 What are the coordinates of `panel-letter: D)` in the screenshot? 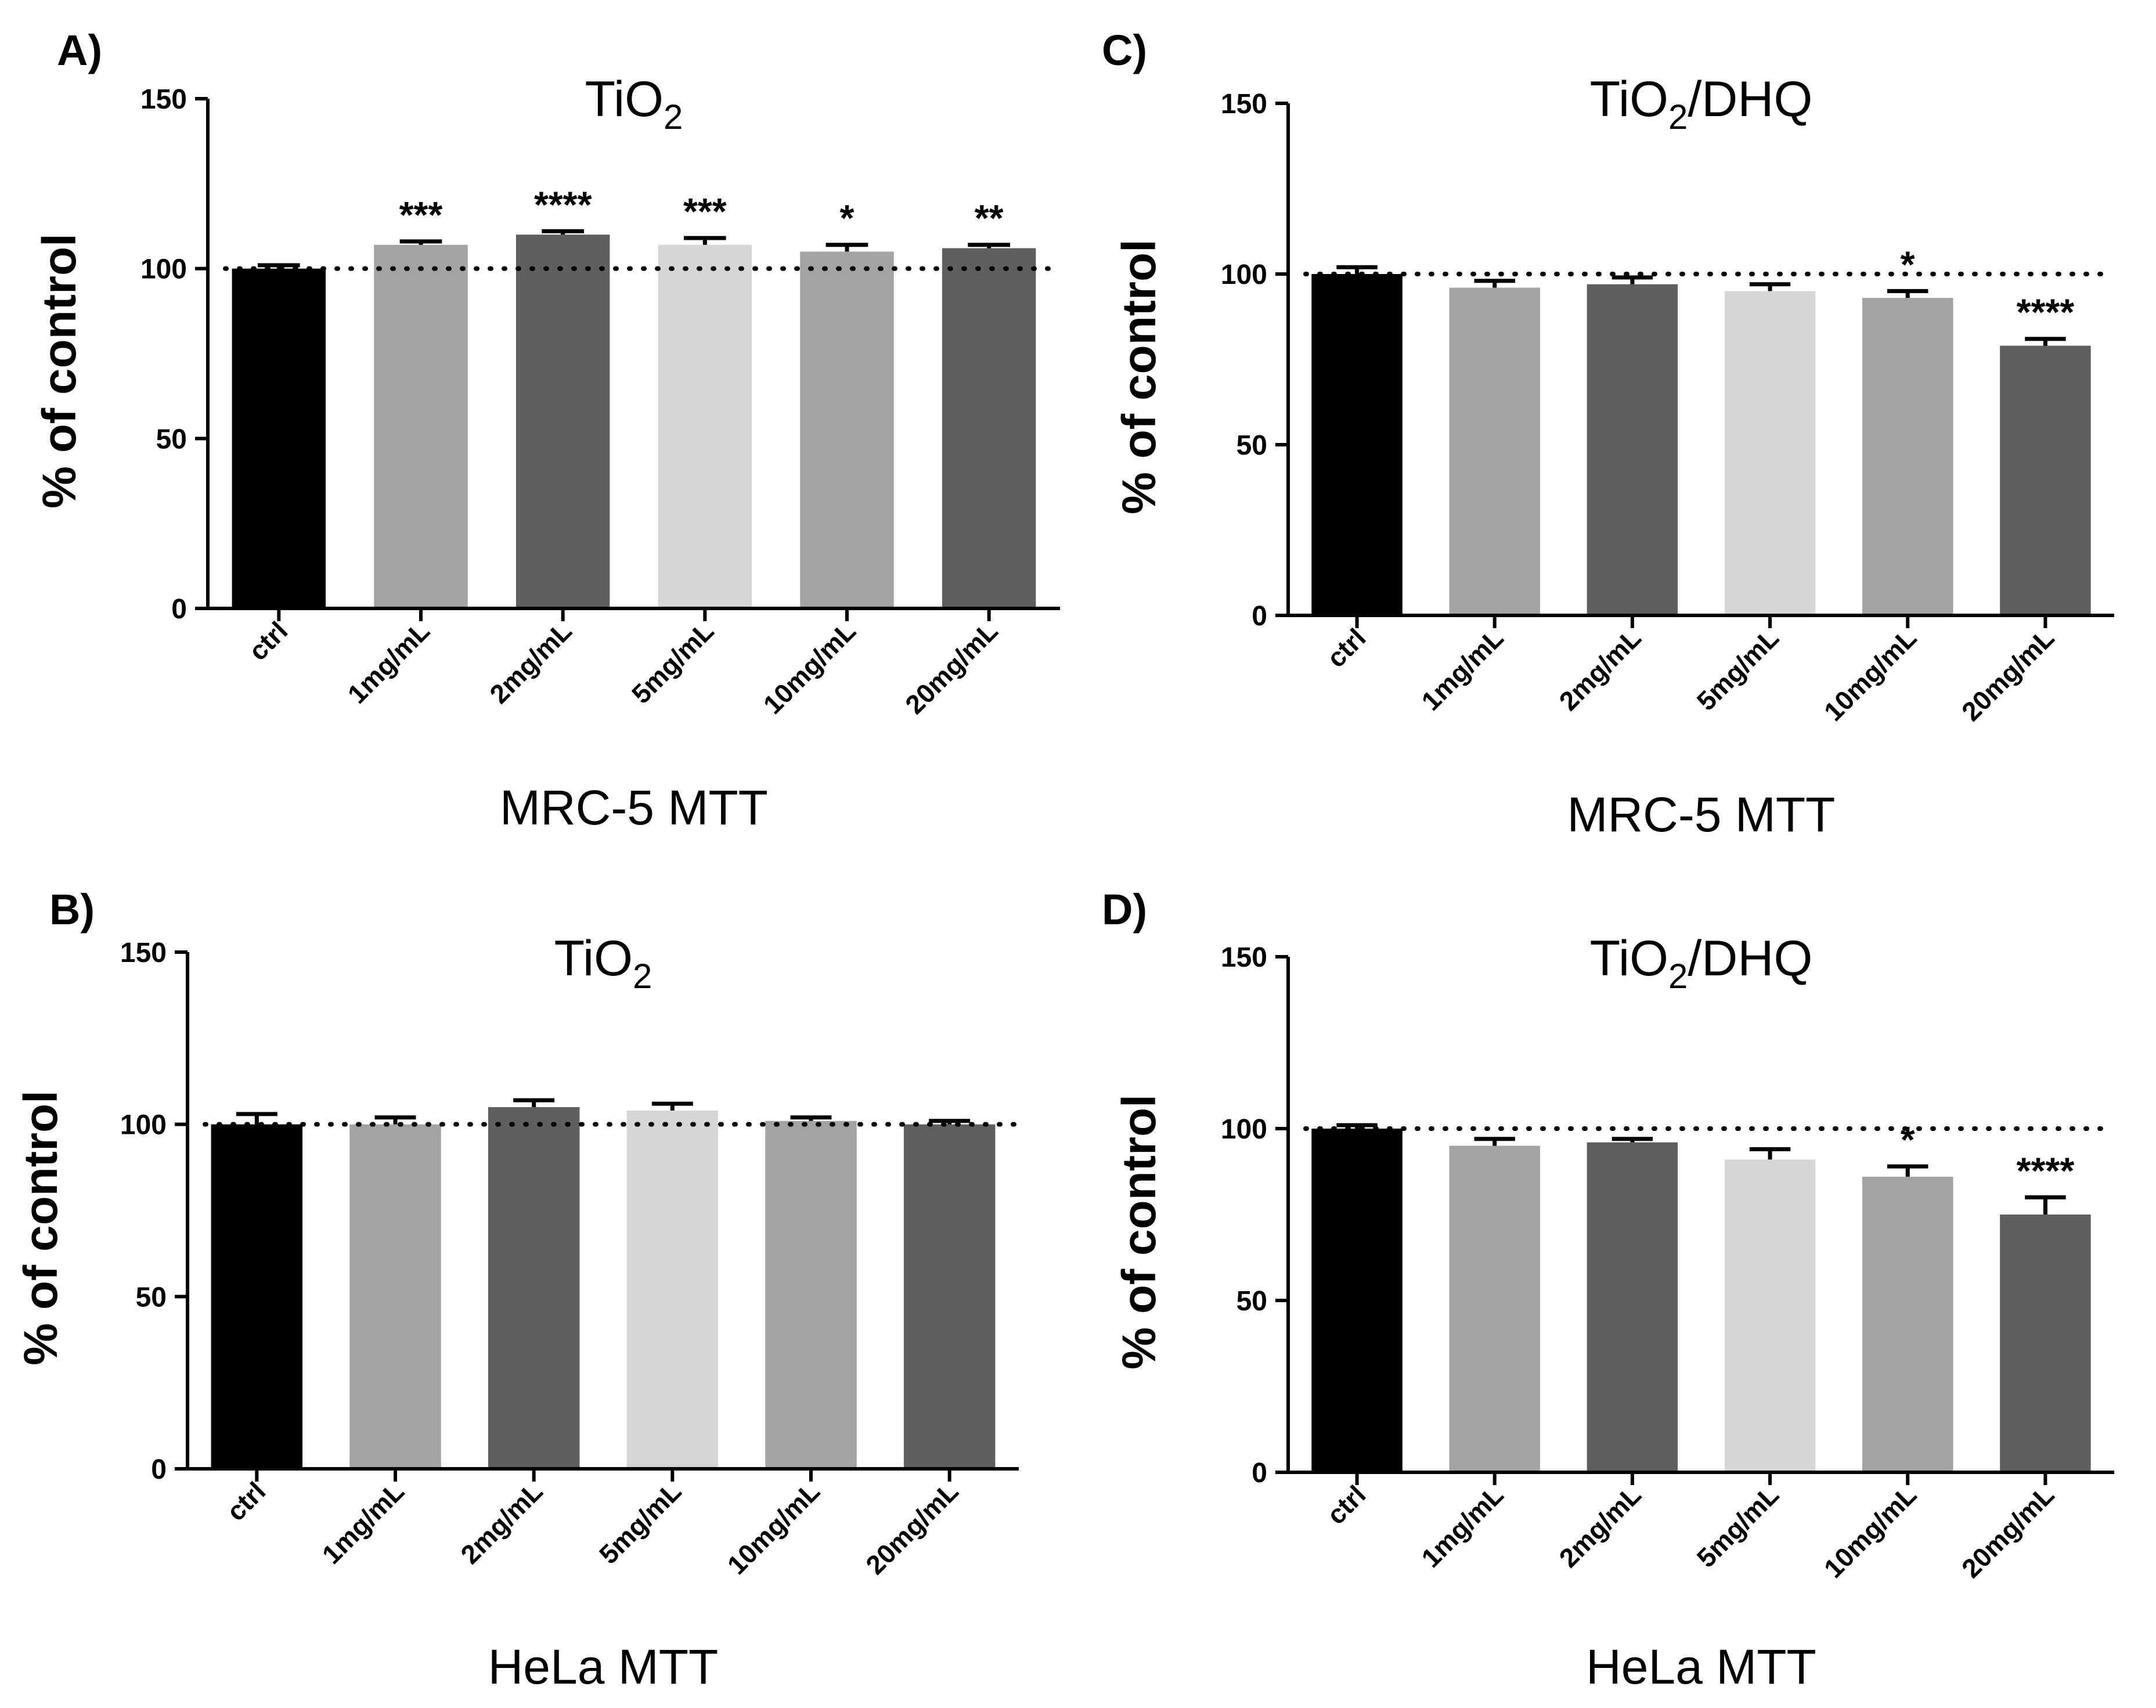 It's located at (1124, 910).